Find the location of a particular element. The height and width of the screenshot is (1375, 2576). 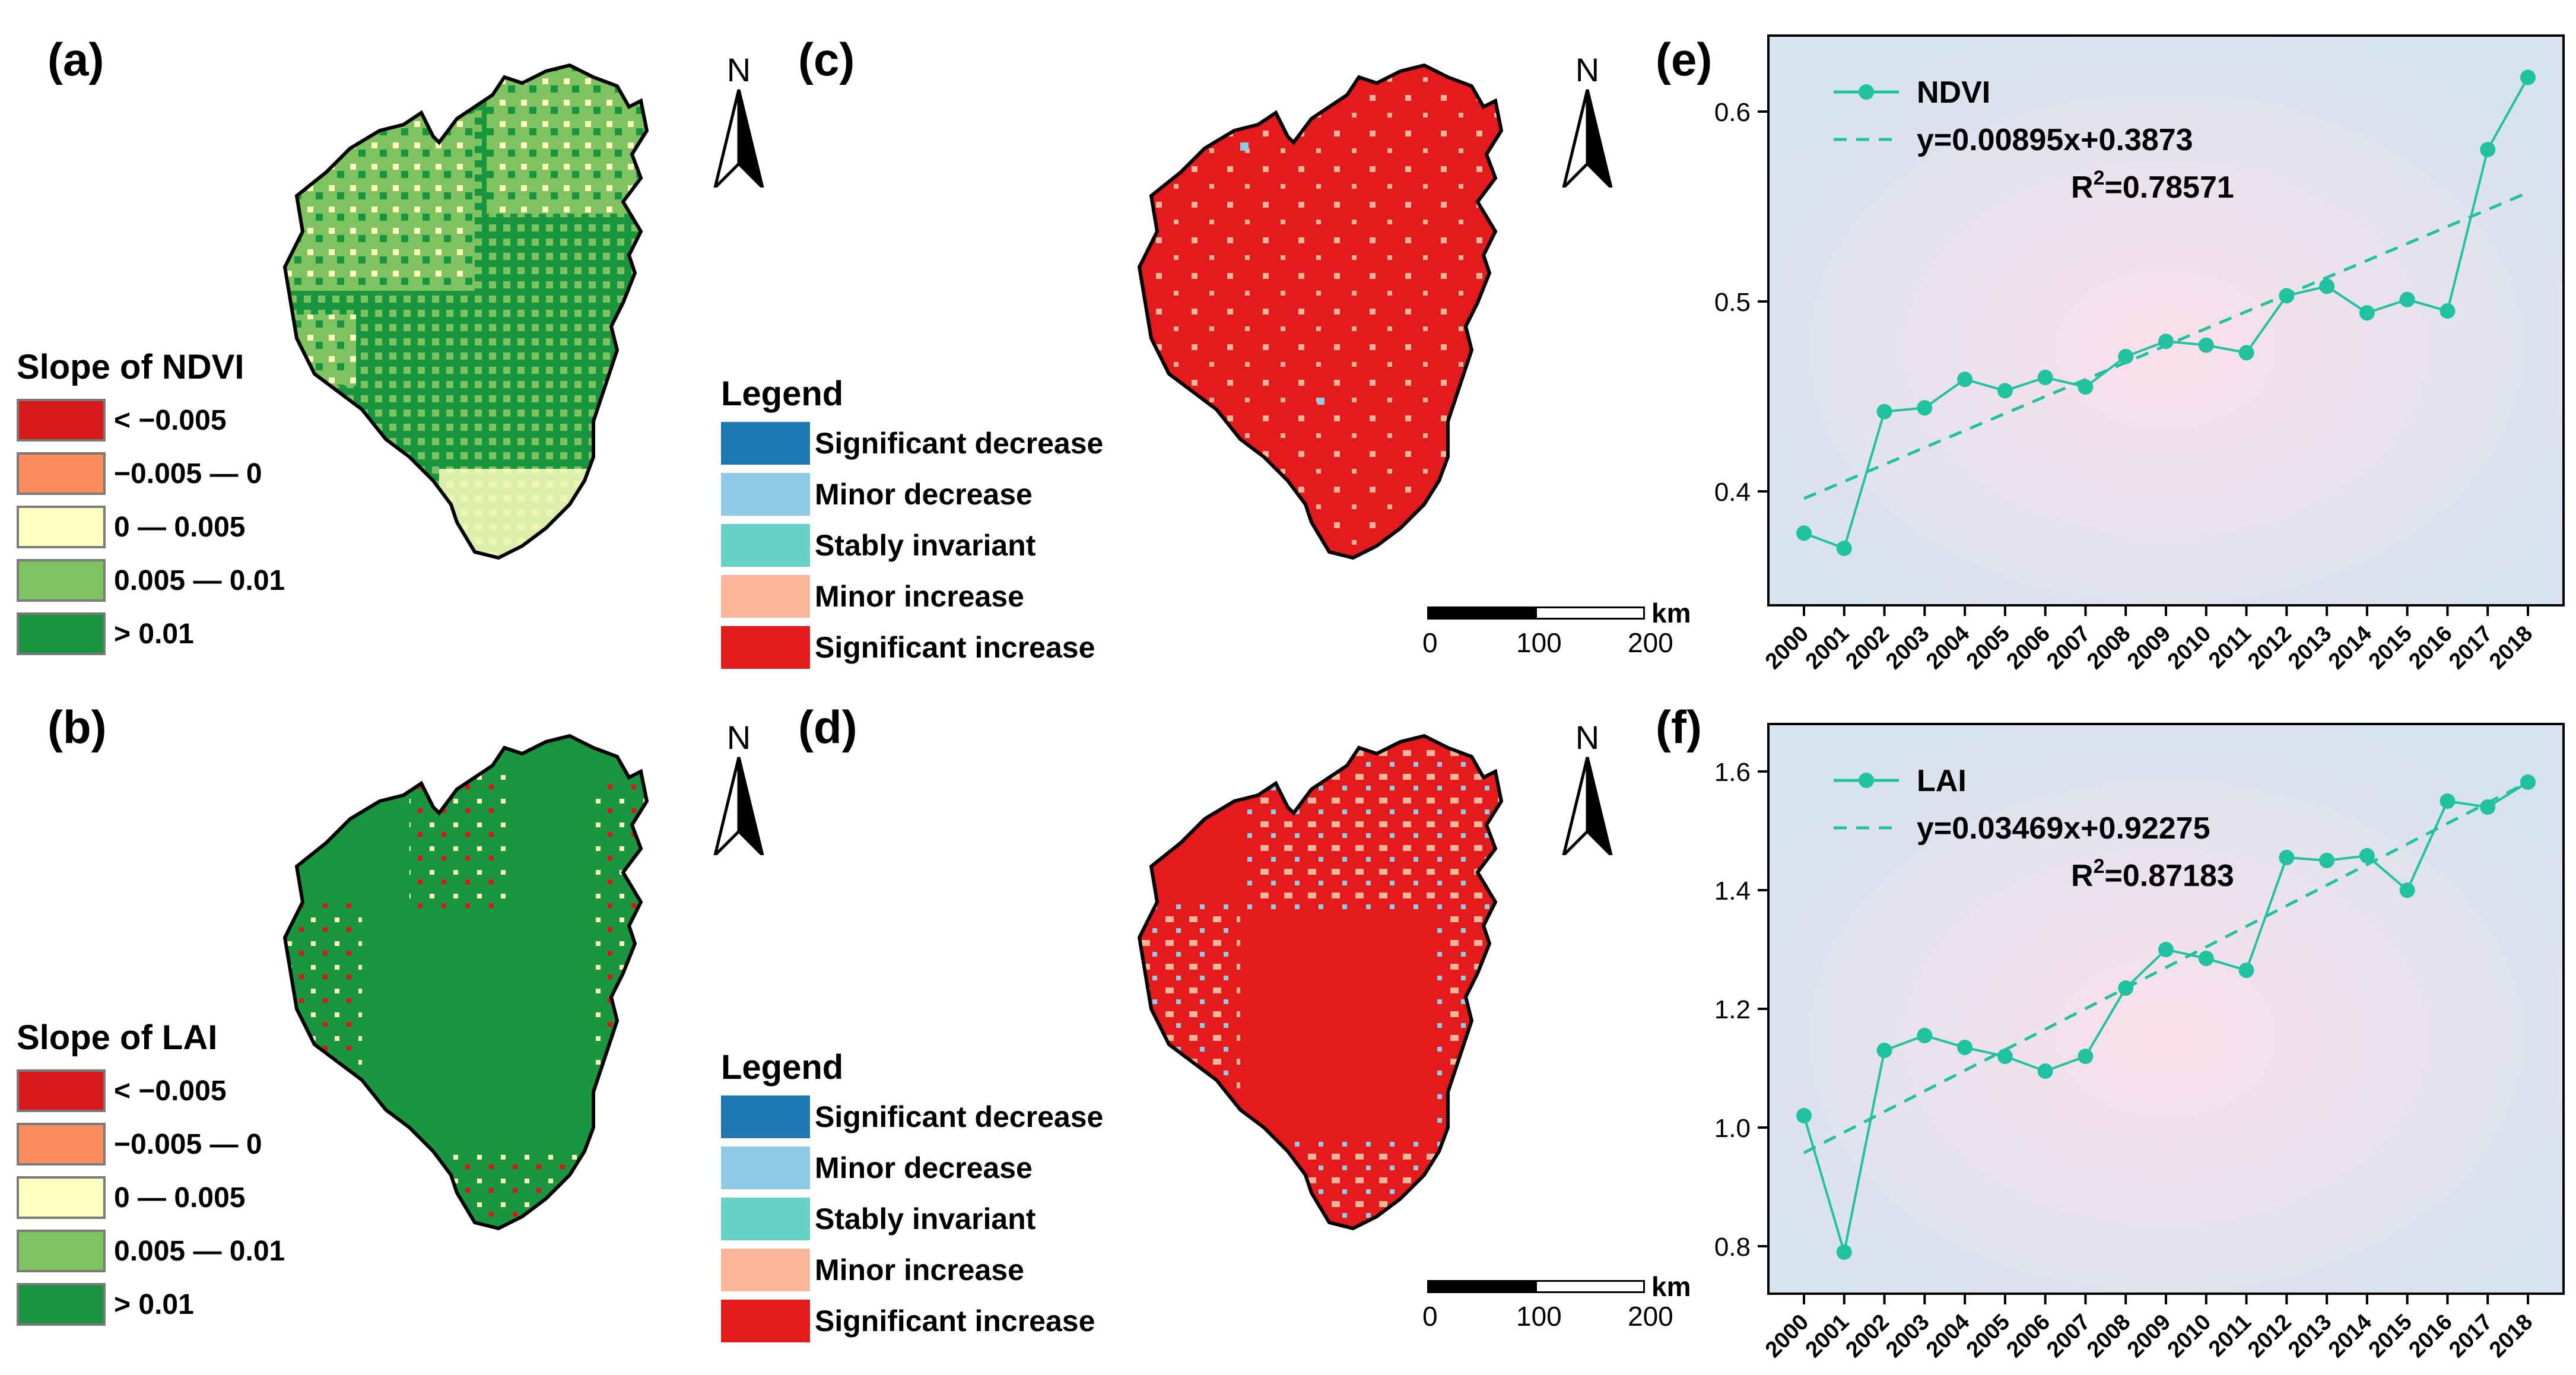

legend-item: > 0.01 is located at coordinates (151, 1304).